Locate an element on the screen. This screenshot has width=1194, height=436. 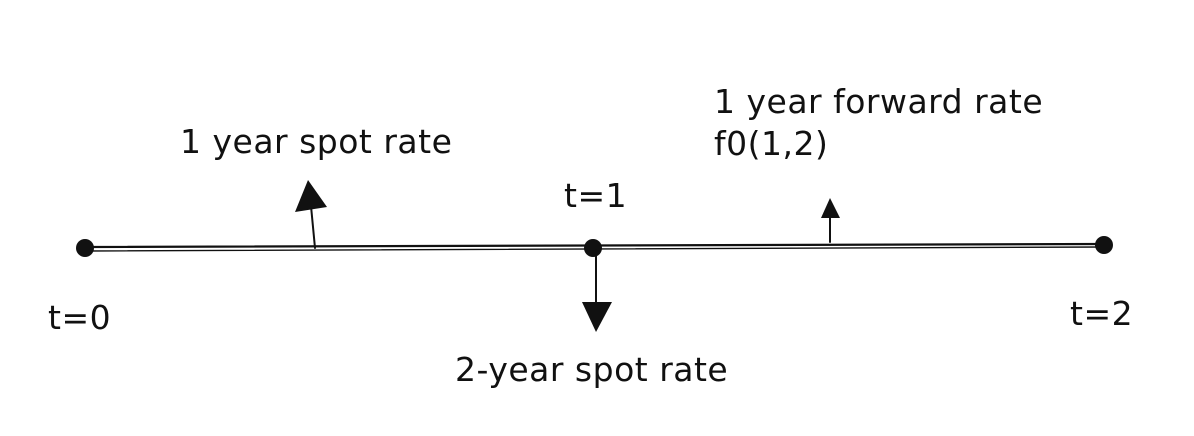
one-year-spot-rate-label: 1 year spot rate is located at coordinates (316, 141).